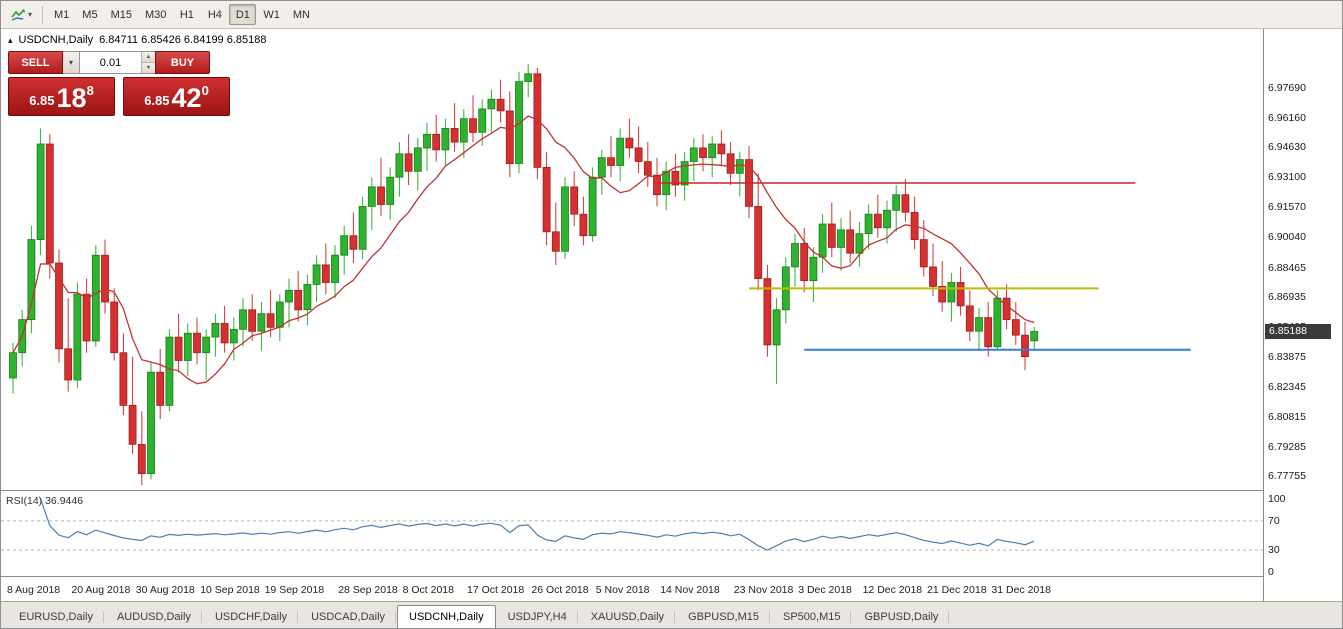 This screenshot has width=1343, height=629. I want to click on timeframe-button-m5: M5, so click(90, 14).